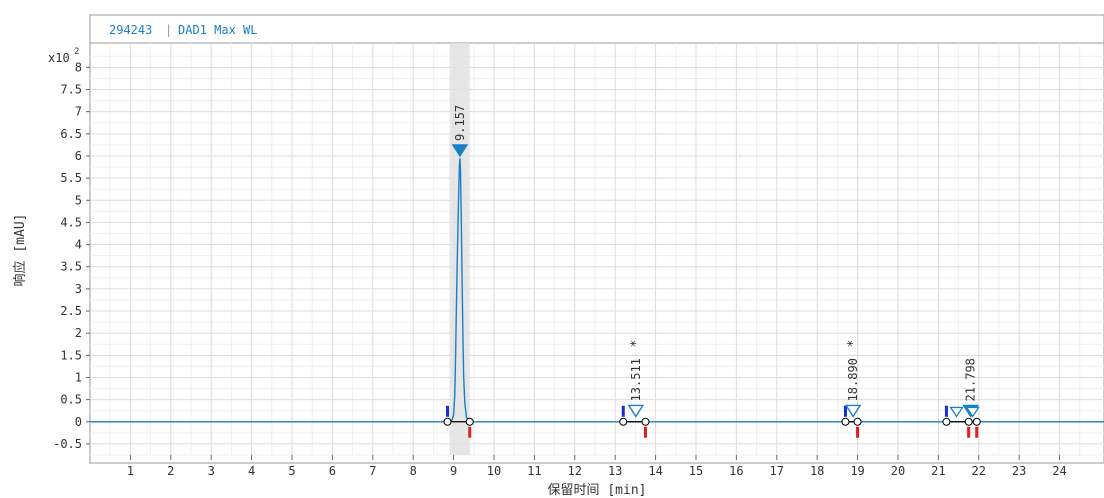 Image resolution: width=1104 pixels, height=498 pixels. Describe the element at coordinates (696, 471) in the screenshot. I see `x-tick-label: 15` at that location.